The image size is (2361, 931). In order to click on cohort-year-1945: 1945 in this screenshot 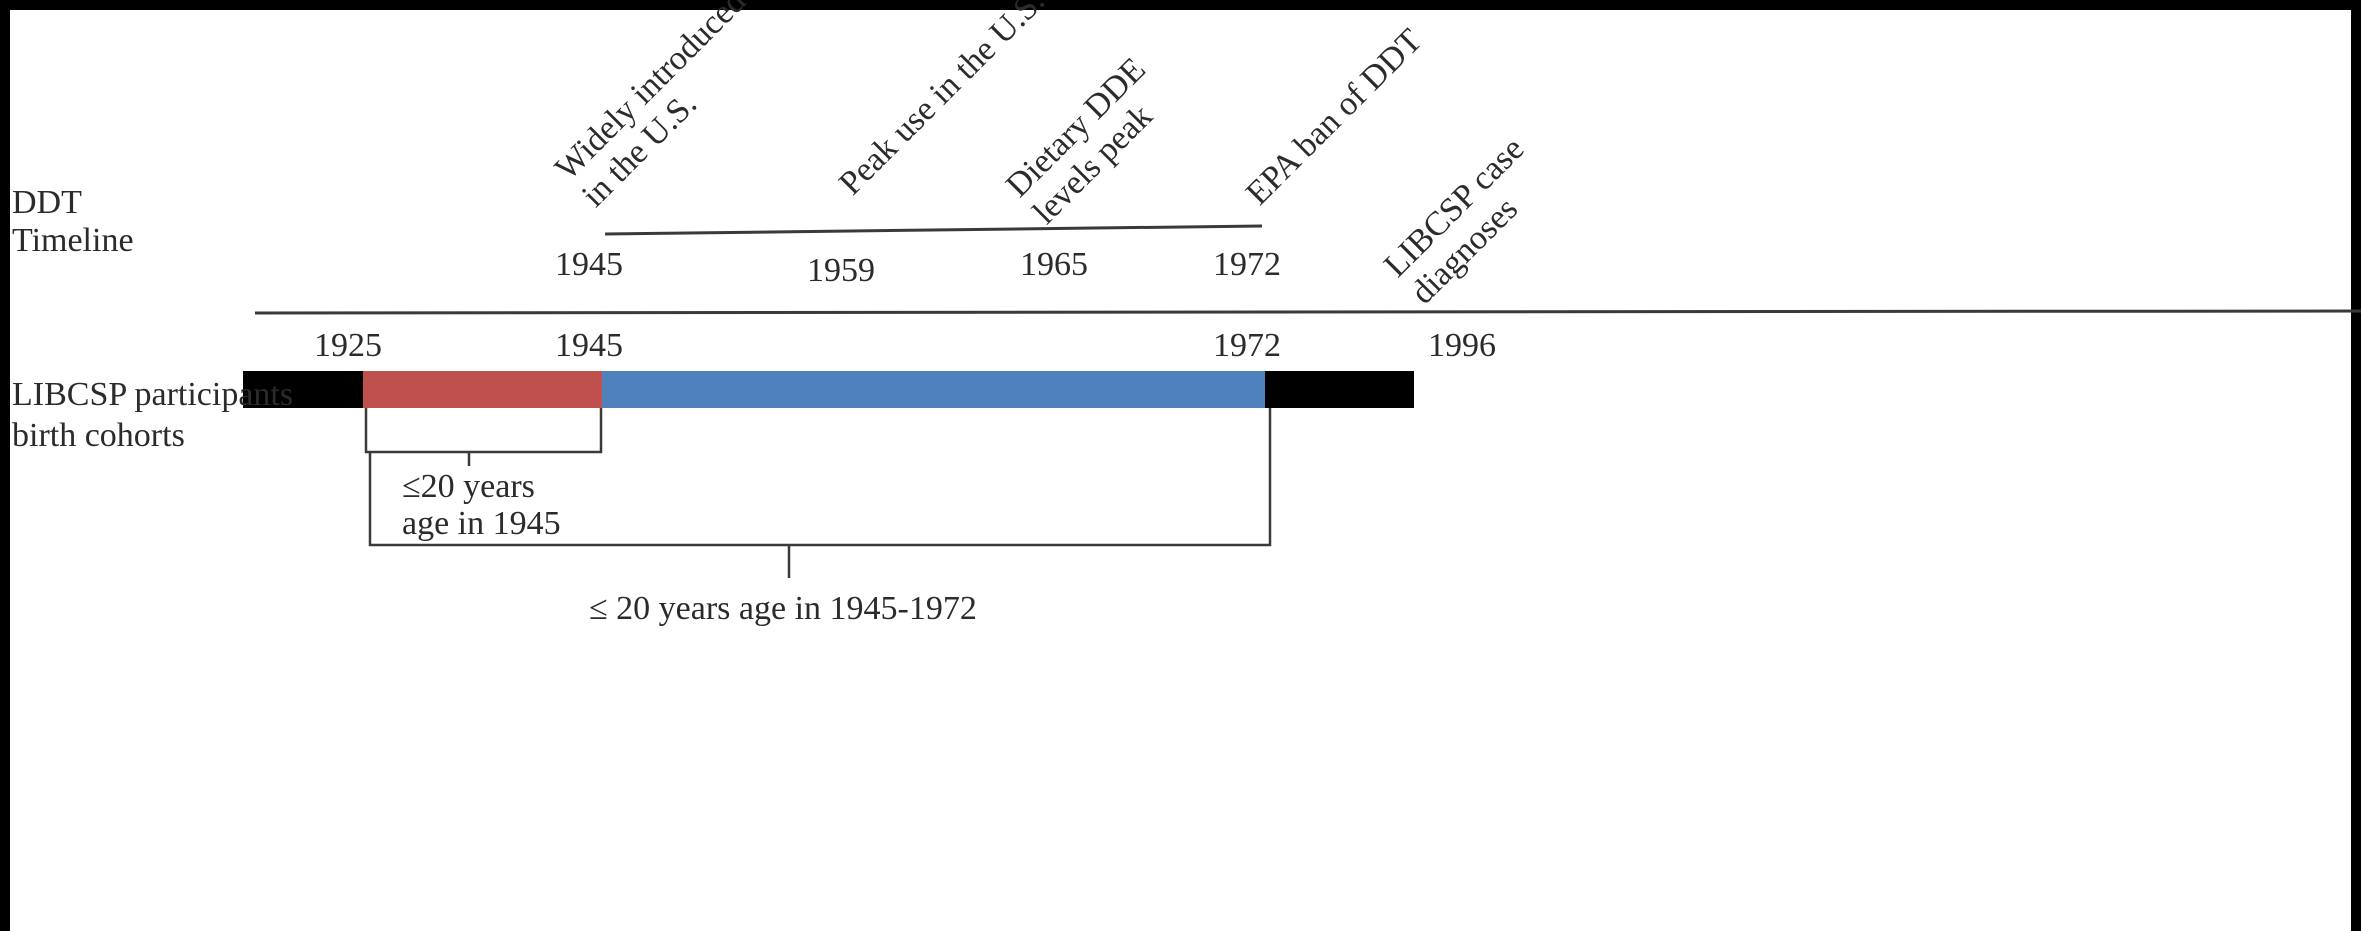, I will do `click(589, 345)`.